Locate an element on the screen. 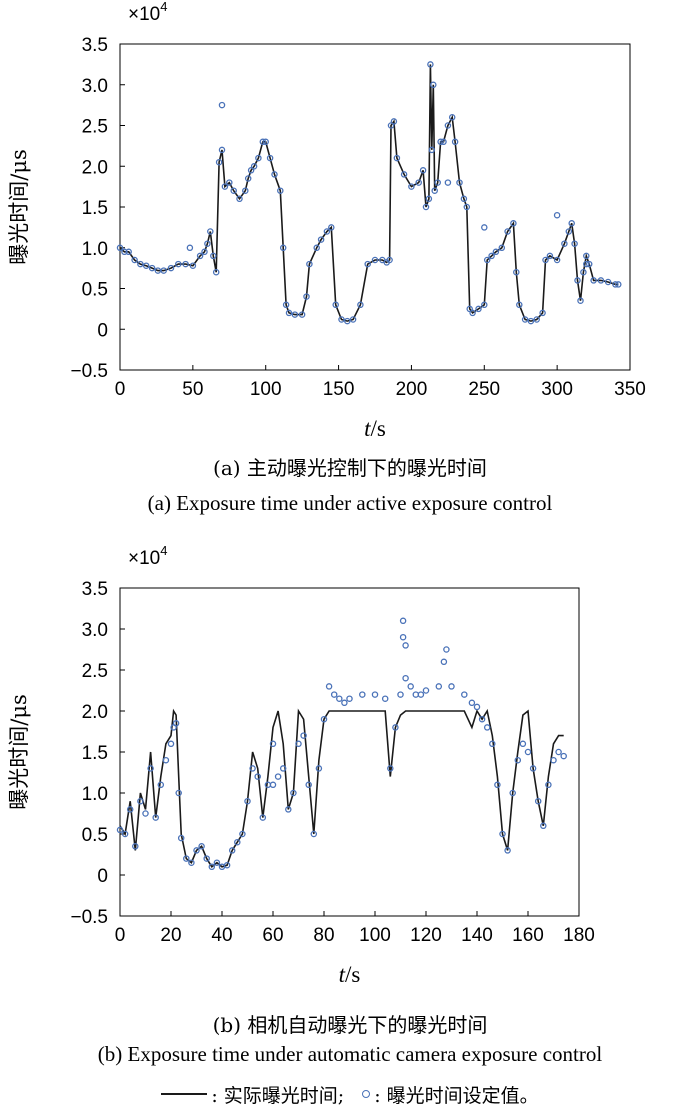  y-tick-label: 2.5 is located at coordinates (95, 671).